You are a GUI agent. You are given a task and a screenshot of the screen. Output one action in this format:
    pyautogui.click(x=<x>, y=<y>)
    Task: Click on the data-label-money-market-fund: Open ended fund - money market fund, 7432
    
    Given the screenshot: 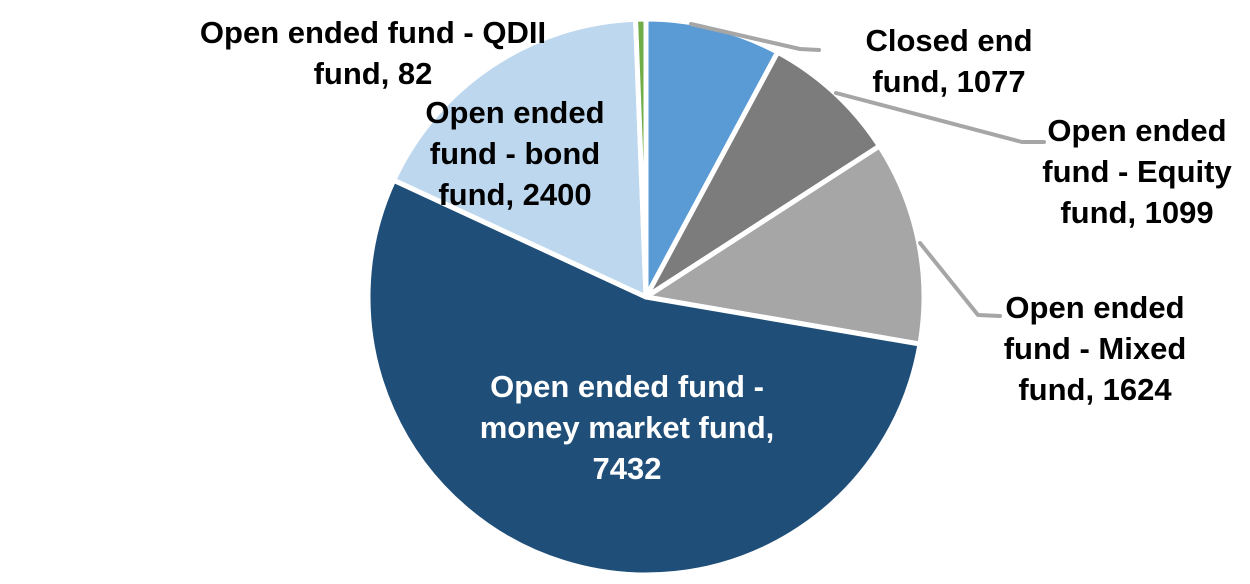 What is the action you would take?
    pyautogui.click(x=627, y=427)
    